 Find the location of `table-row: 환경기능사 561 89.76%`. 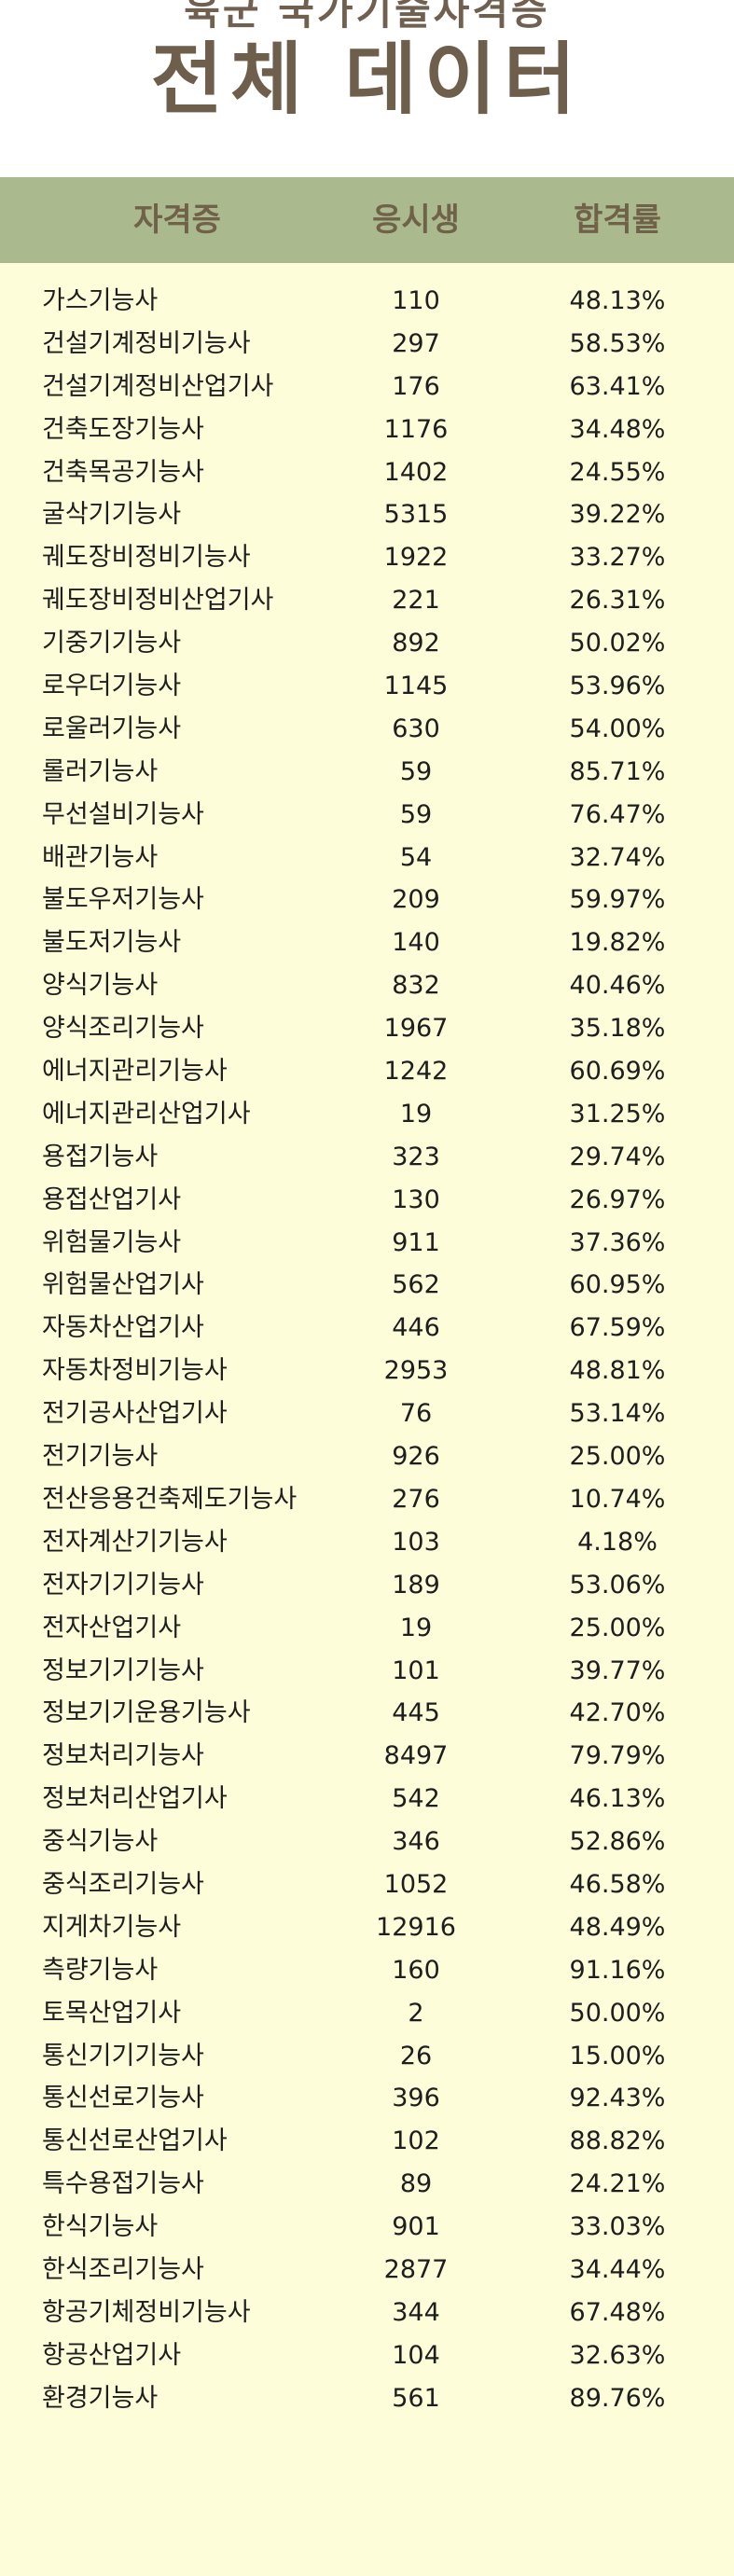

table-row: 환경기능사 561 89.76% is located at coordinates (367, 2398).